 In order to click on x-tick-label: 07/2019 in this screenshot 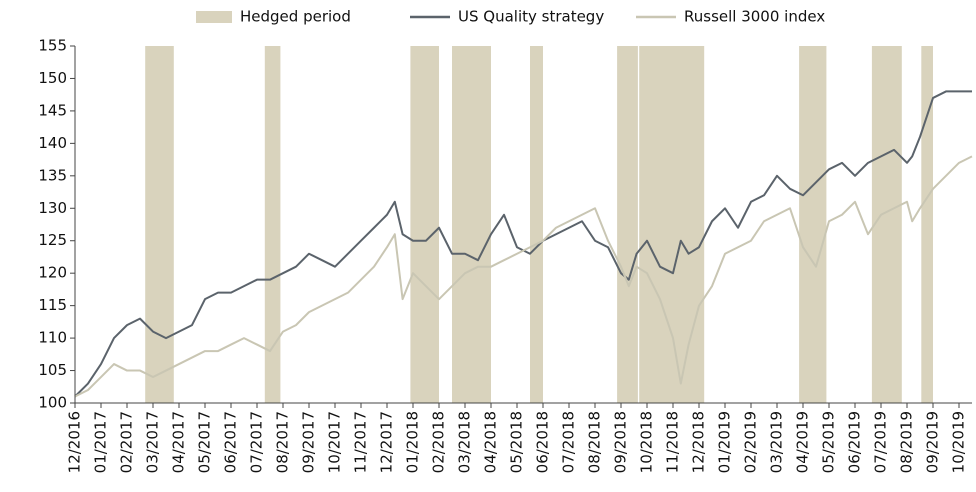, I will do `click(881, 442)`.